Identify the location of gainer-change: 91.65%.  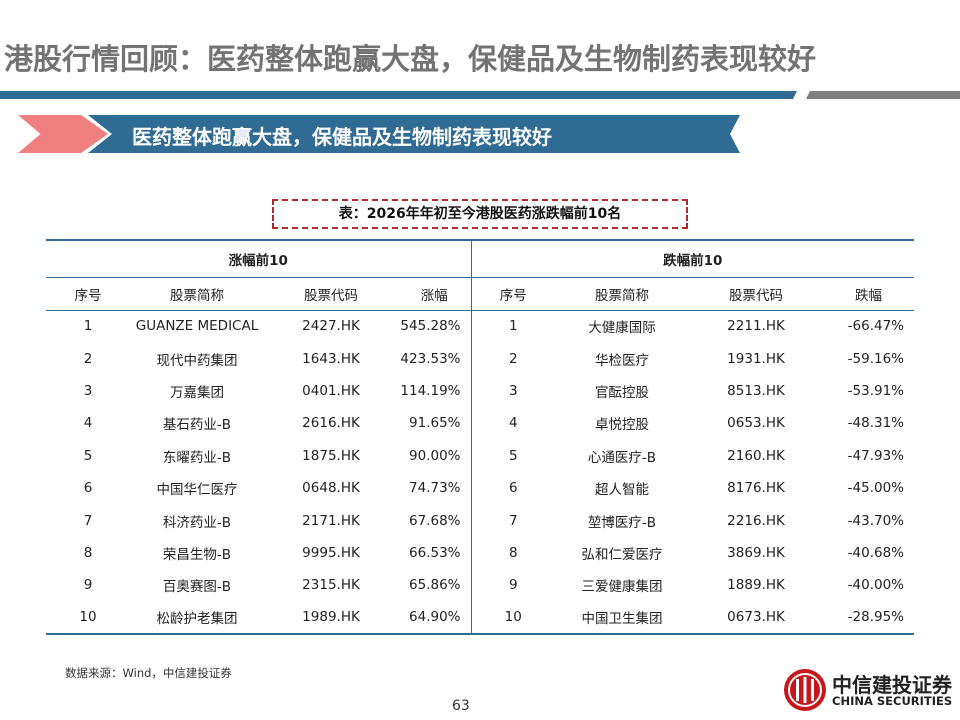
(435, 423).